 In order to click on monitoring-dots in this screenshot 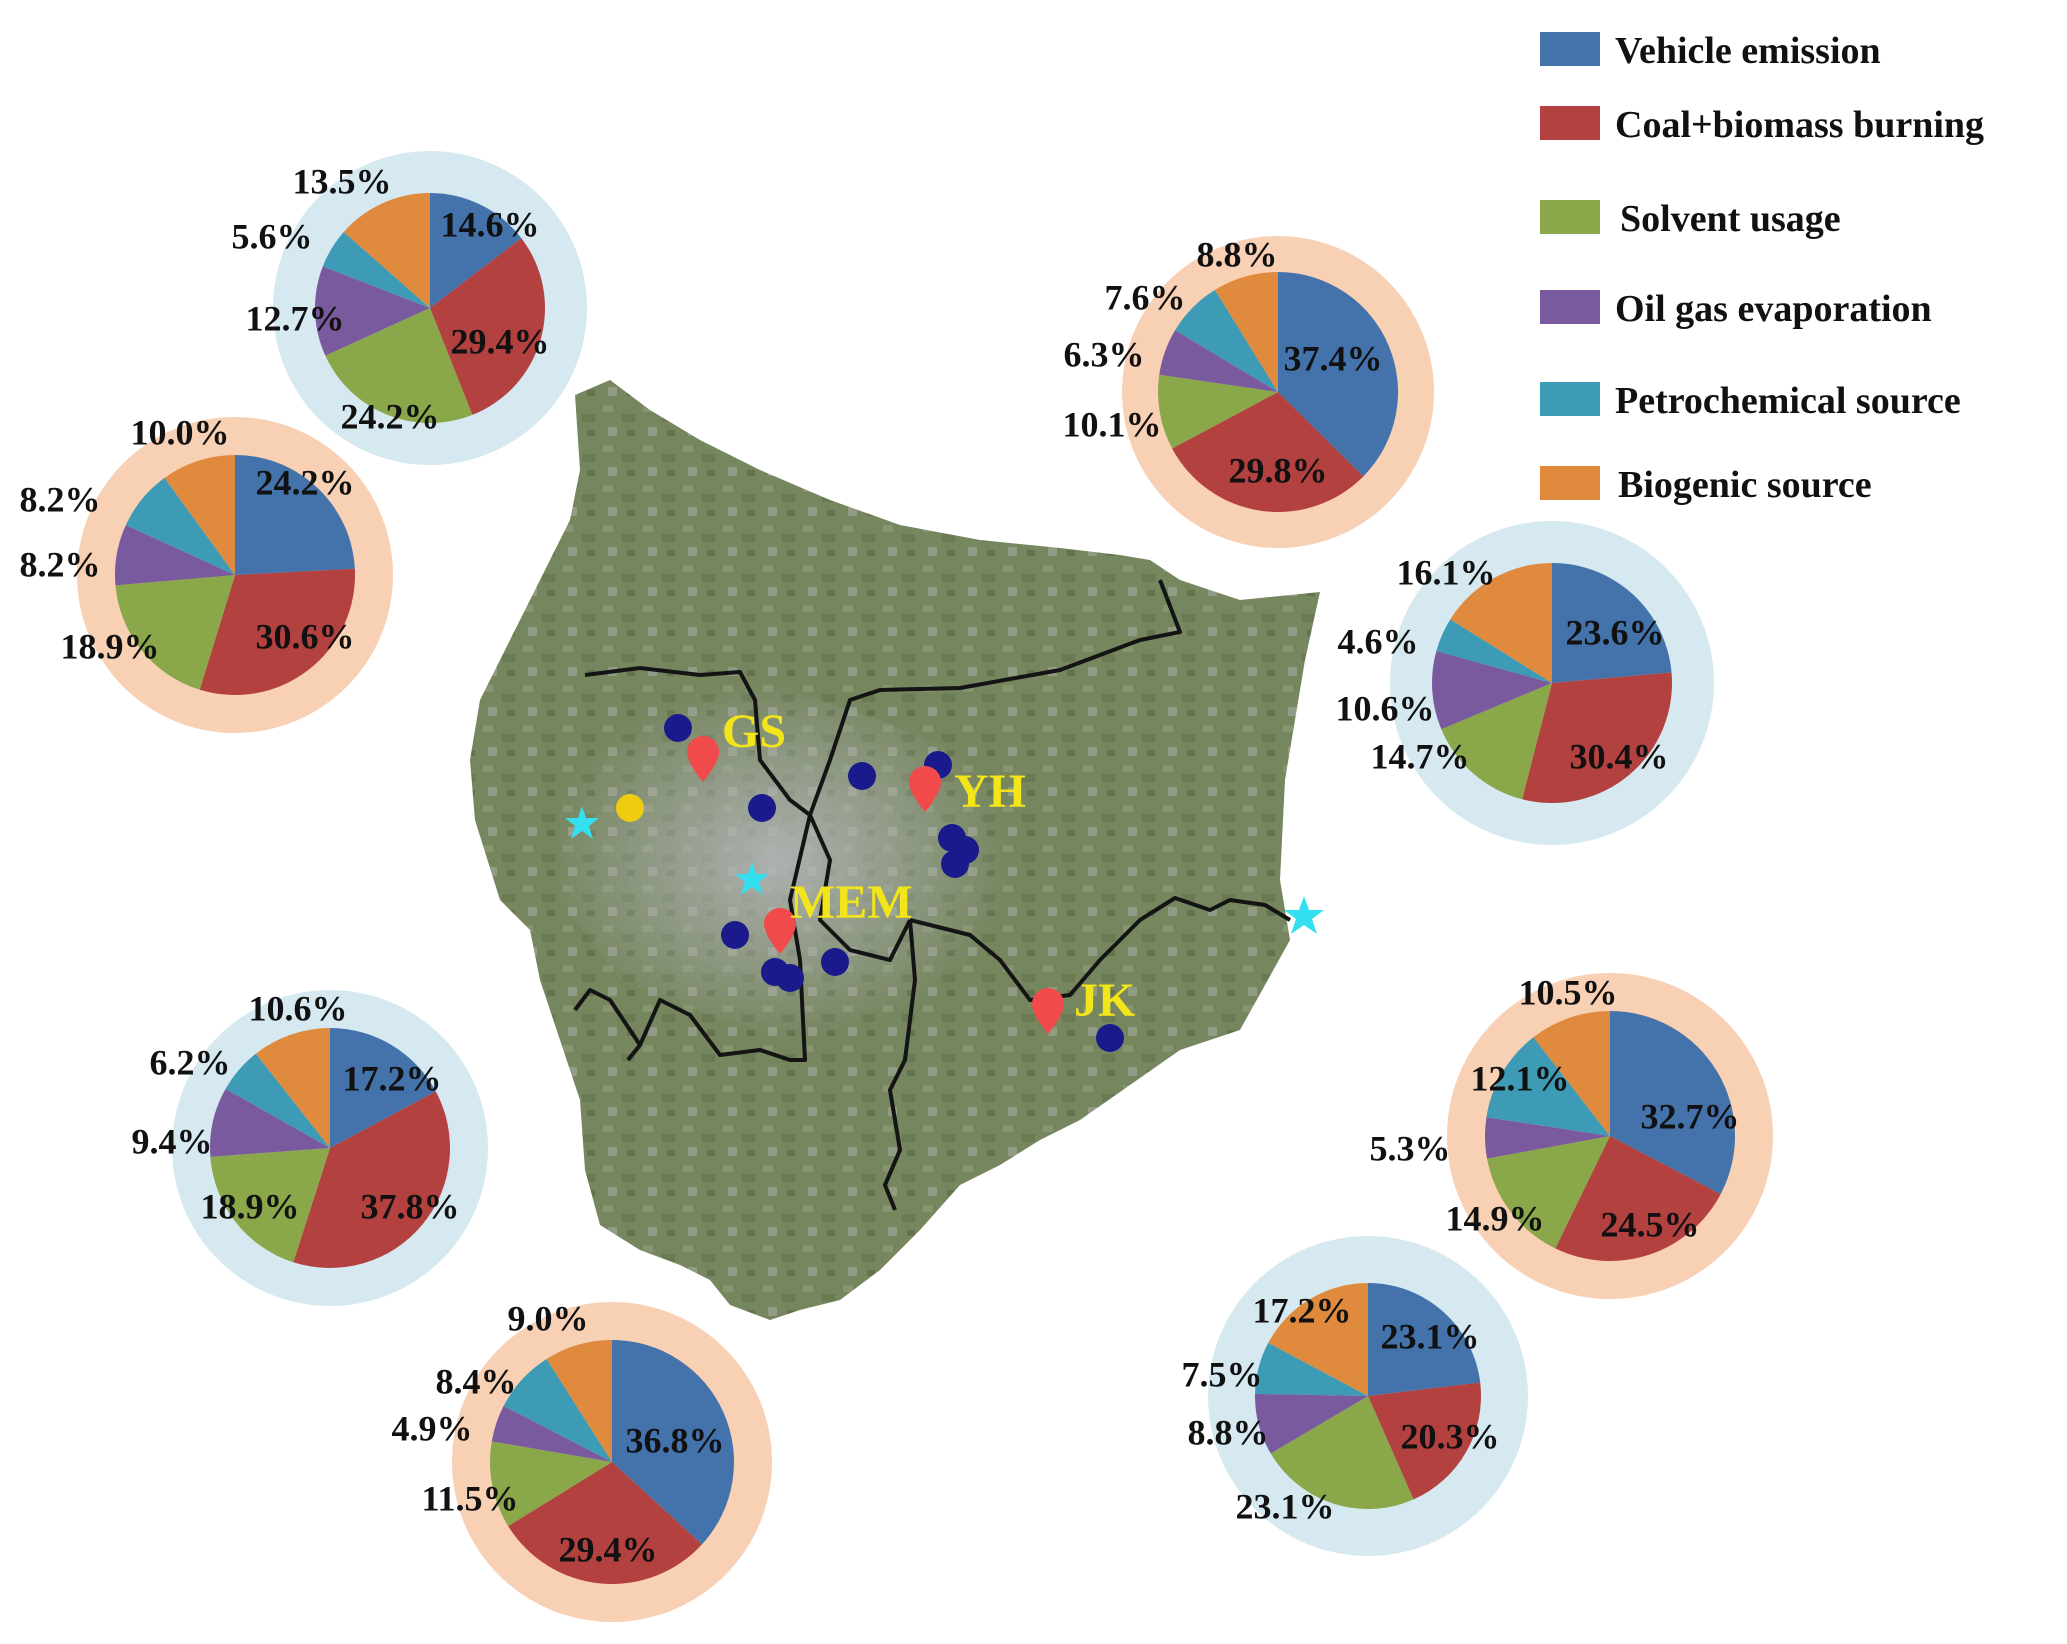, I will do `click(894, 883)`.